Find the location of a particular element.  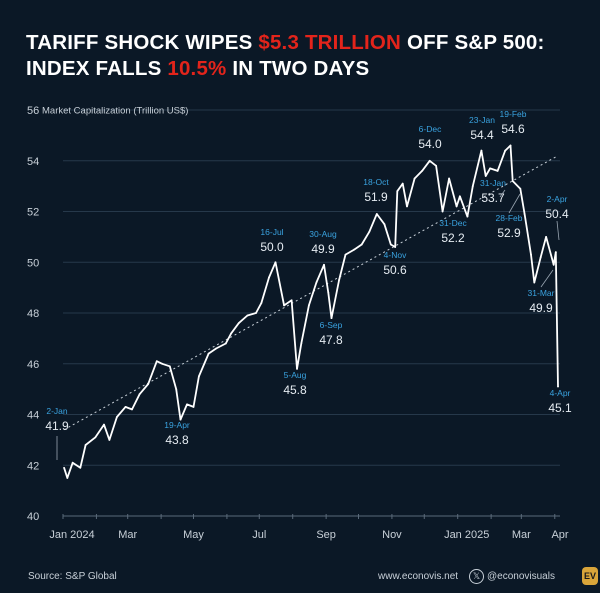

x-tick-label: May is located at coordinates (193, 535).